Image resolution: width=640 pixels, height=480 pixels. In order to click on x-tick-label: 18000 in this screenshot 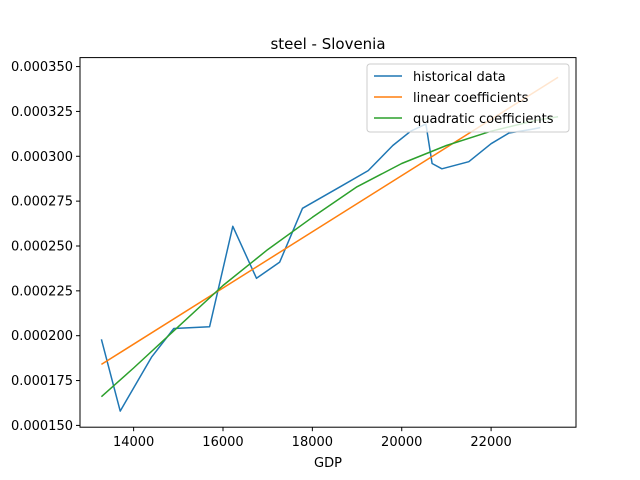, I will do `click(312, 442)`.